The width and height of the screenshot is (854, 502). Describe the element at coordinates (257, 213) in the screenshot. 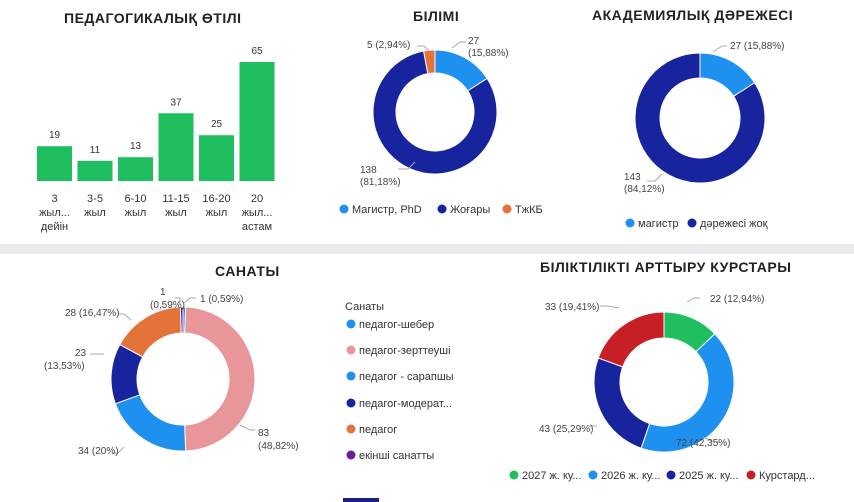

I see `x-tick-label: 20 жыл... астам` at that location.